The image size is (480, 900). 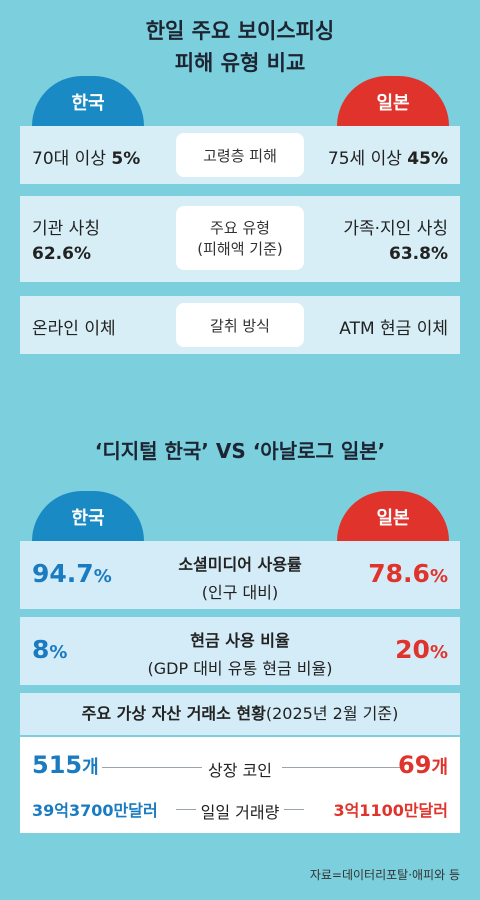 I want to click on cash-usage-row: 8% 현금 사용 비율 (GDP 대비 유통 현금 비율) 20%, so click(x=240, y=651).